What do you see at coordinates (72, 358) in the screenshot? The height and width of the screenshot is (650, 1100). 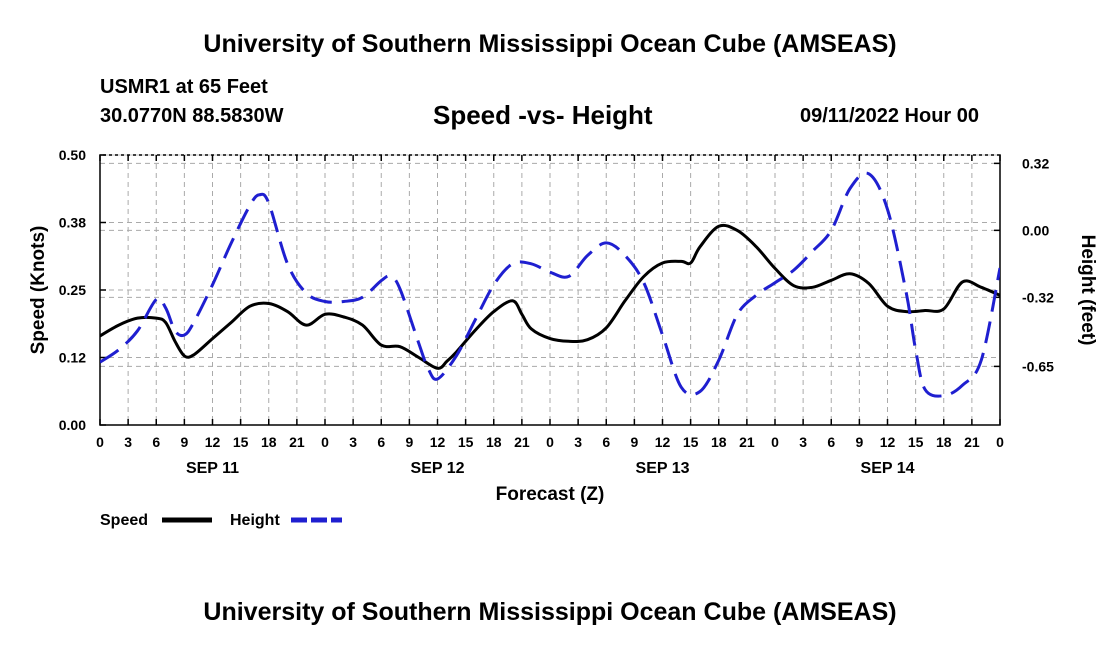 I see `y-tick-label: 0.12` at bounding box center [72, 358].